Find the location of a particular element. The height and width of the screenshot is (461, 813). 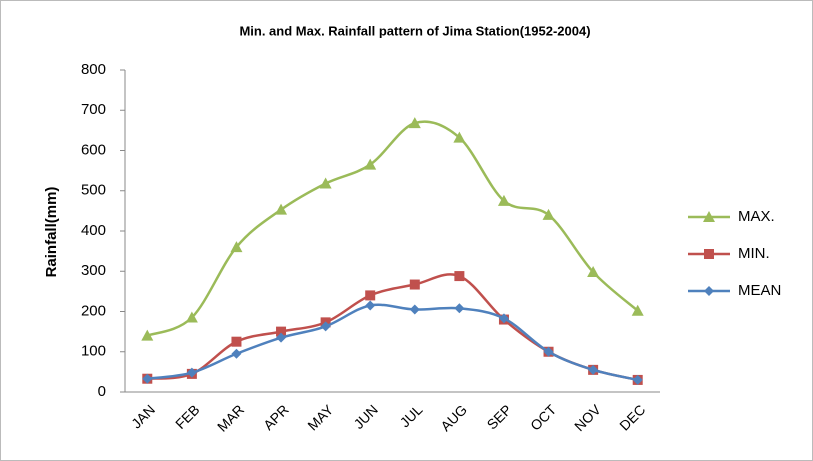

y-tick-label: 300 is located at coordinates (93, 270).